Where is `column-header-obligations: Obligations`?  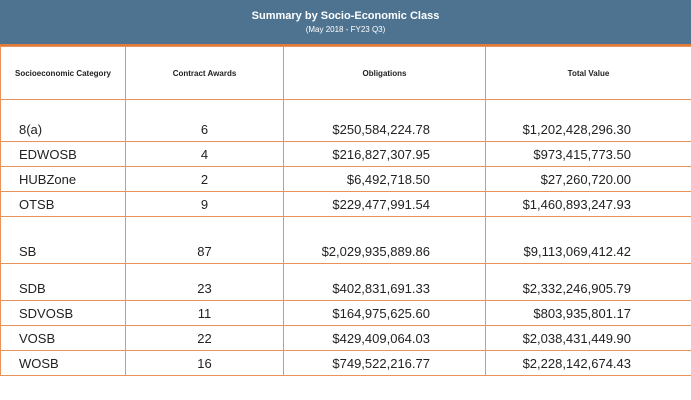
column-header-obligations: Obligations is located at coordinates (384, 73).